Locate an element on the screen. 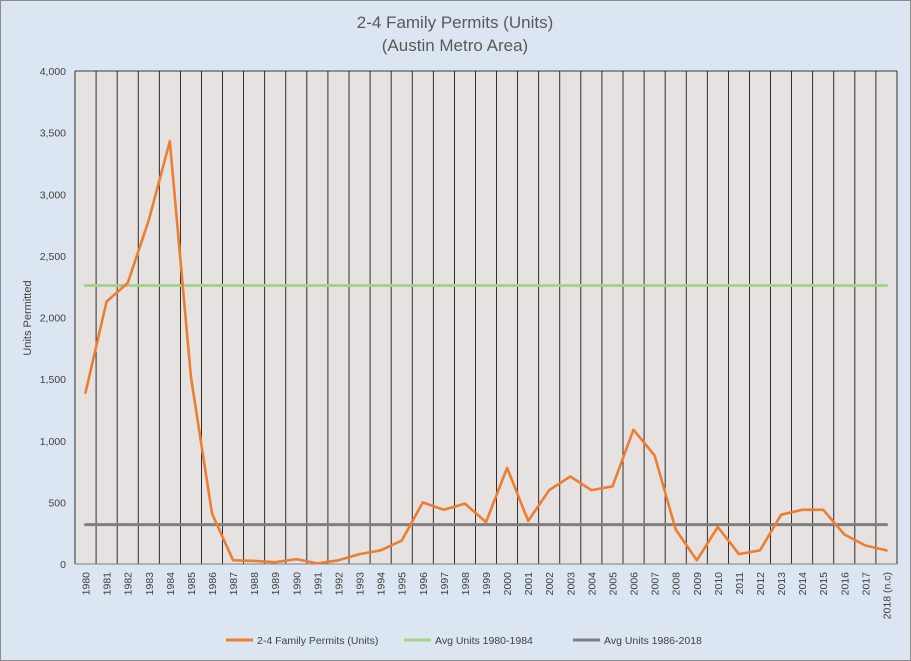 The image size is (911, 661). x-tick-label: 1991 is located at coordinates (318, 584).